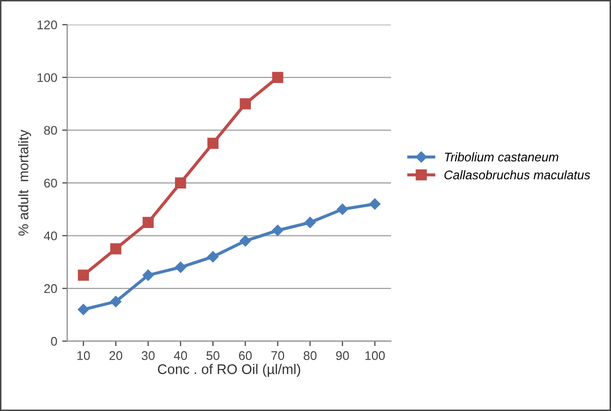 Image resolution: width=611 pixels, height=411 pixels. What do you see at coordinates (50, 289) in the screenshot?
I see `y-tick-label: 20` at bounding box center [50, 289].